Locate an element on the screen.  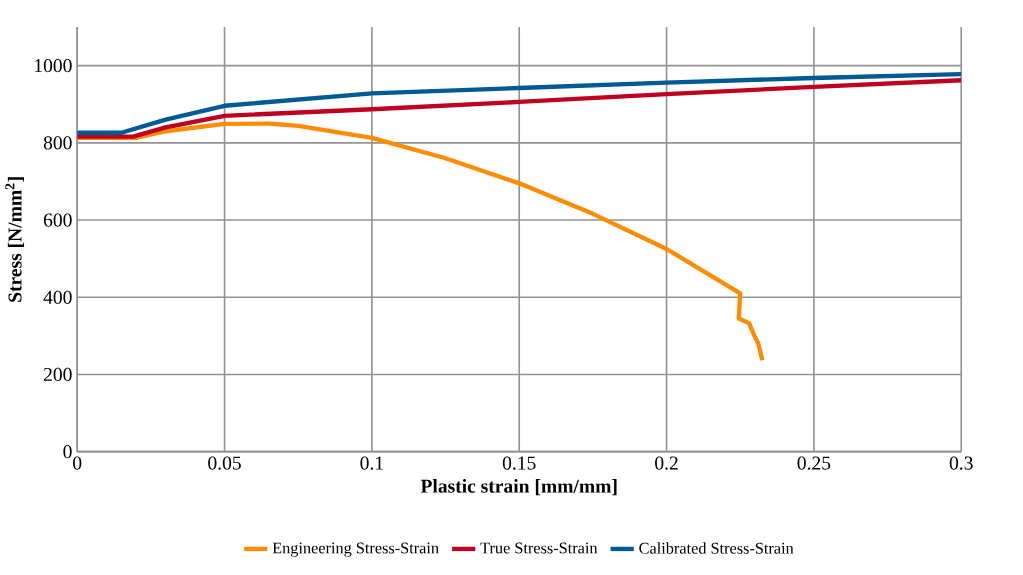
y-axis-title: Stress [N/mm$^{2}$] is located at coordinates (15, 239).